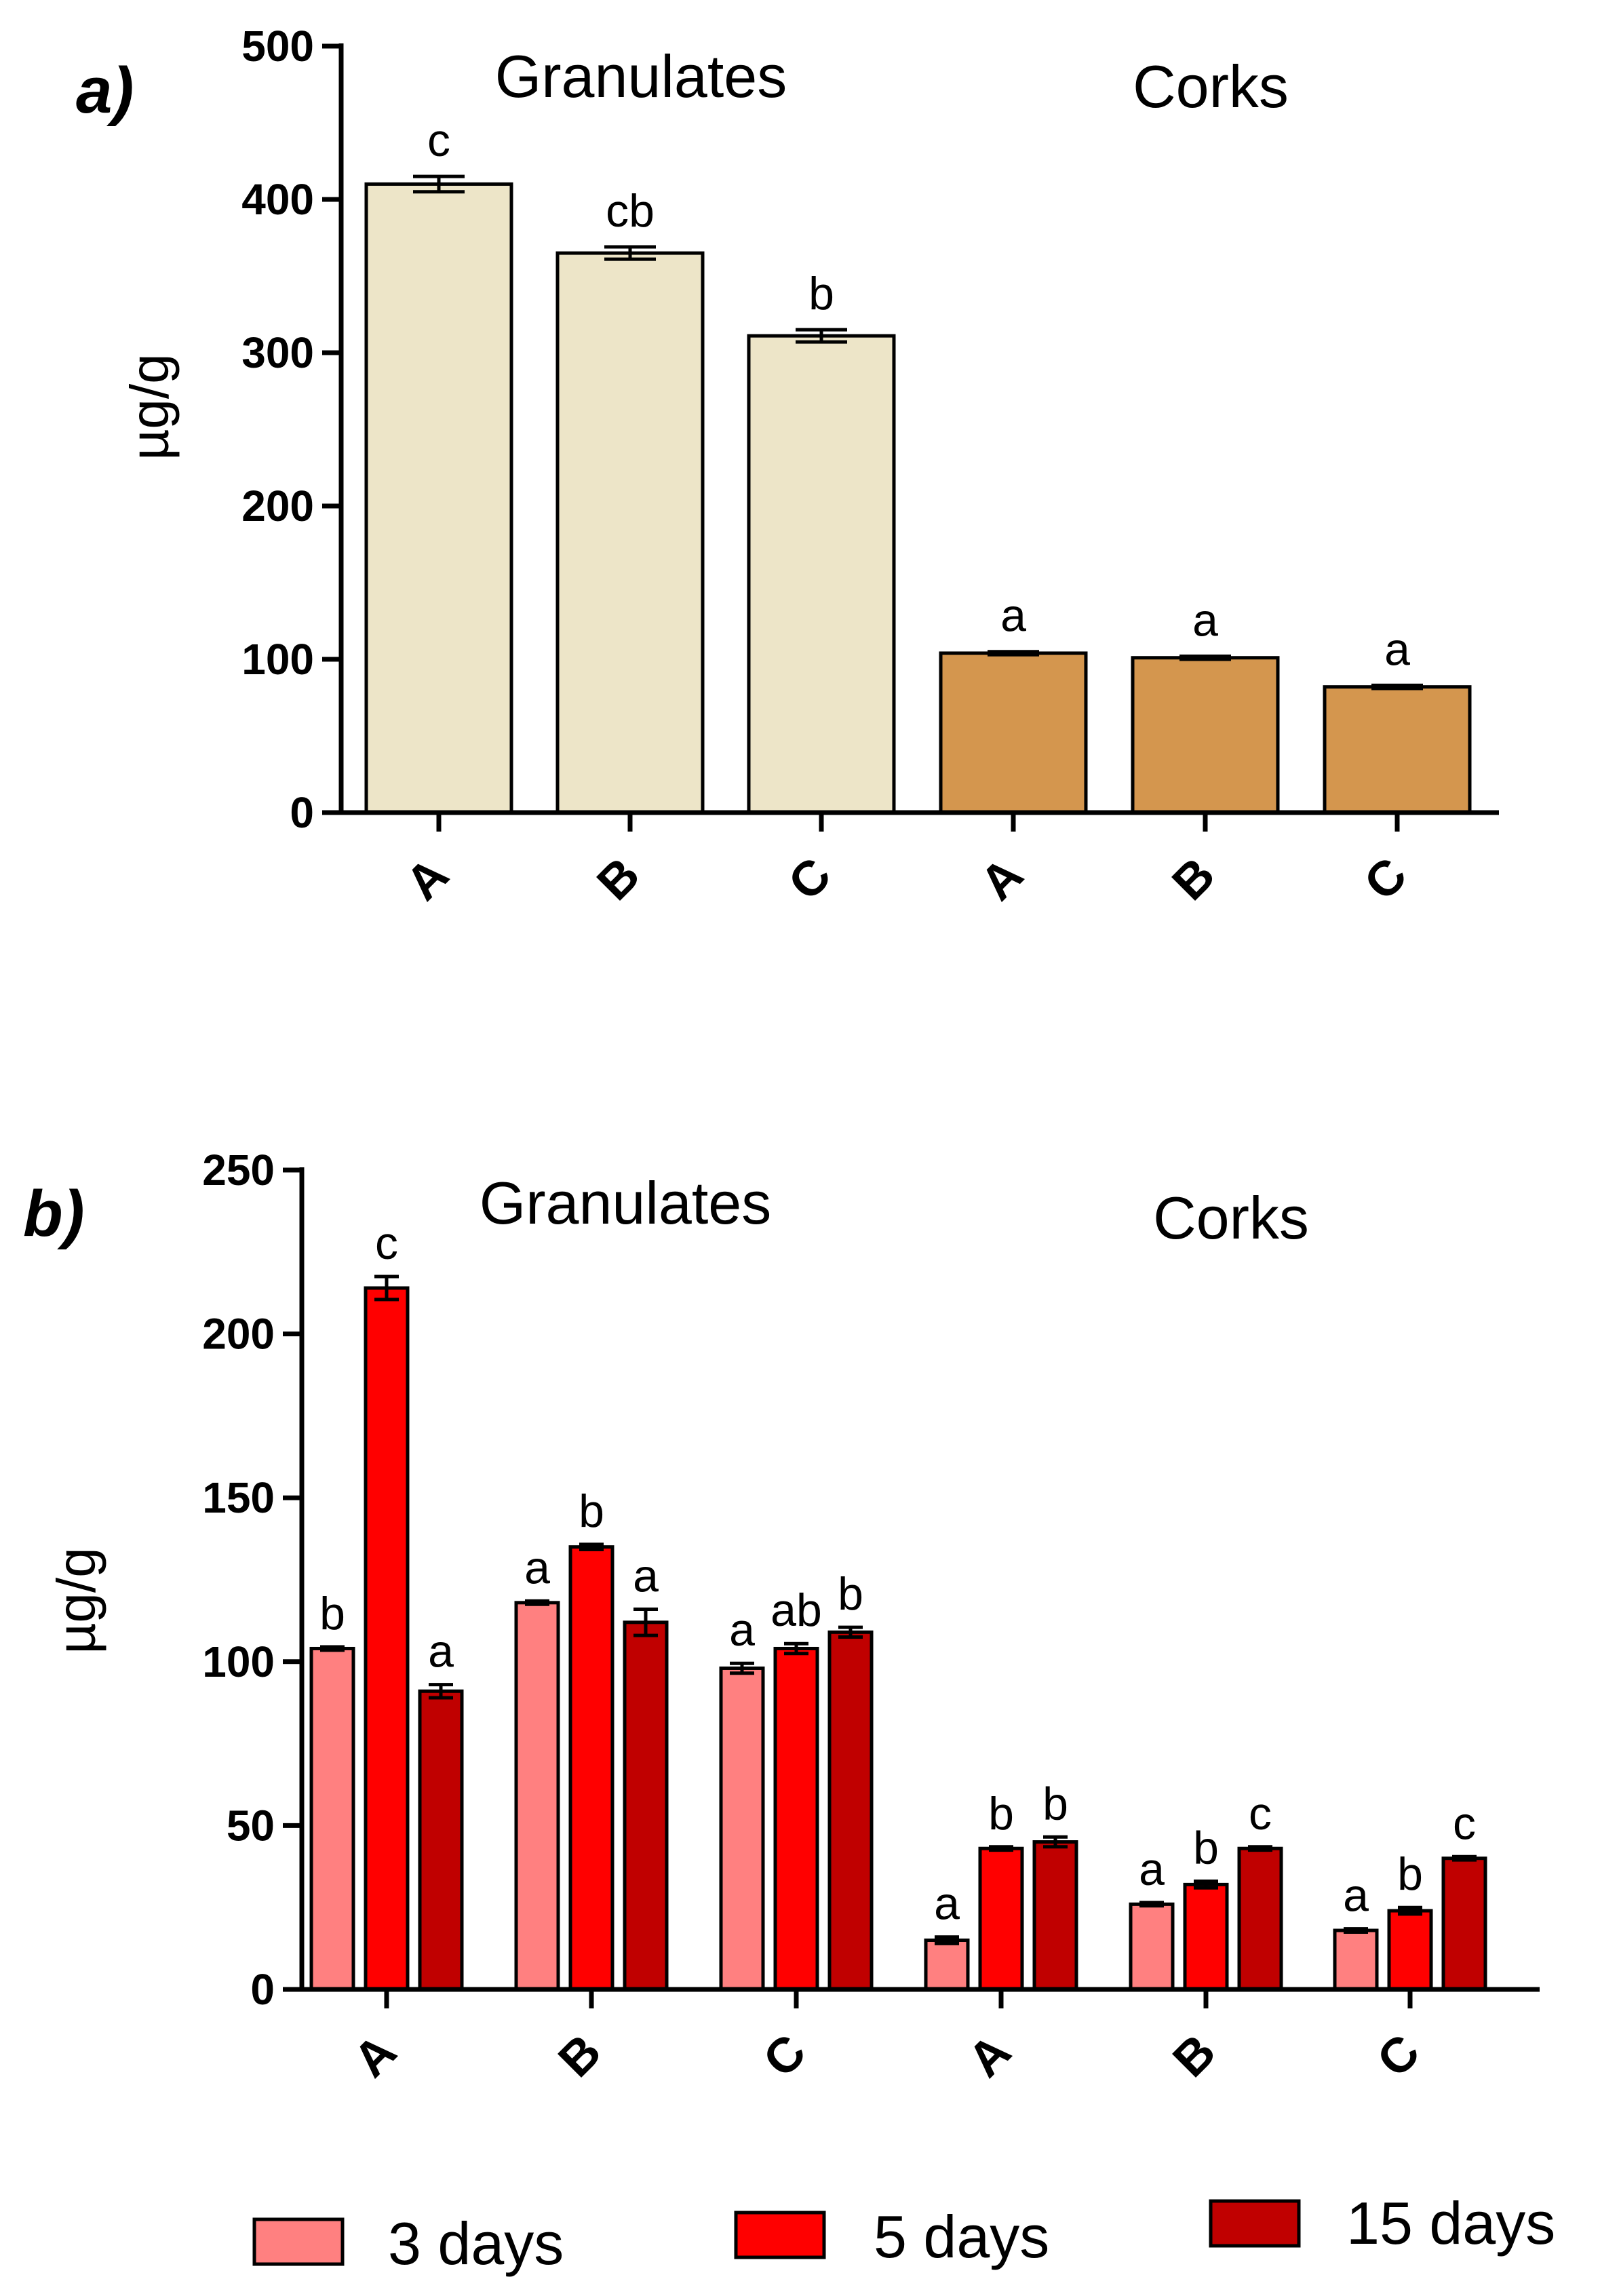 The image size is (1600, 2296). I want to click on panel-b-y-tick-label: 0, so click(262, 1989).